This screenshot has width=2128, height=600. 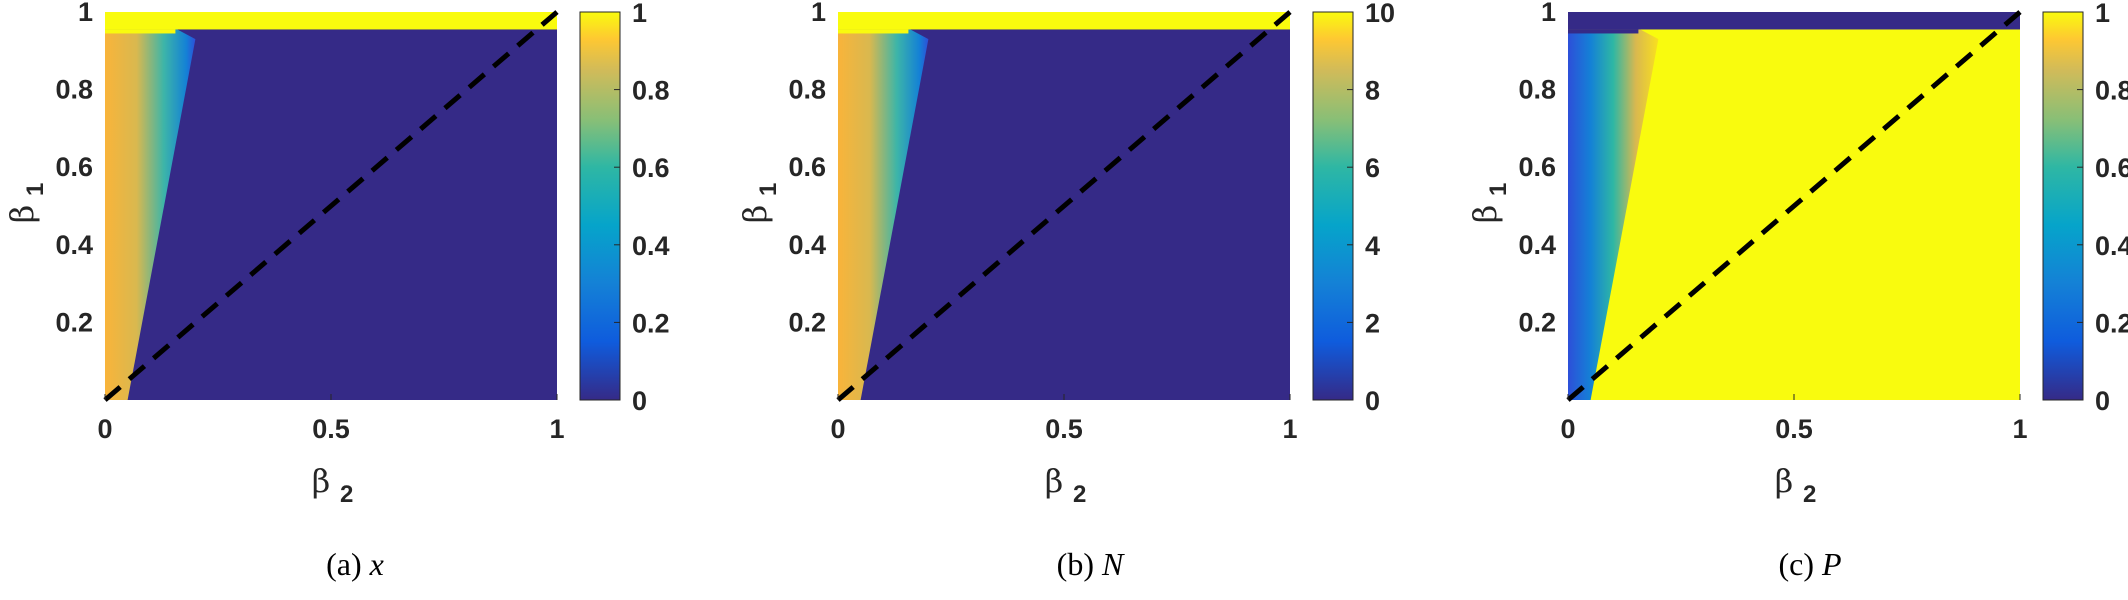 What do you see at coordinates (1079, 564) in the screenshot?
I see `panel-caption-prefix: (b)` at bounding box center [1079, 564].